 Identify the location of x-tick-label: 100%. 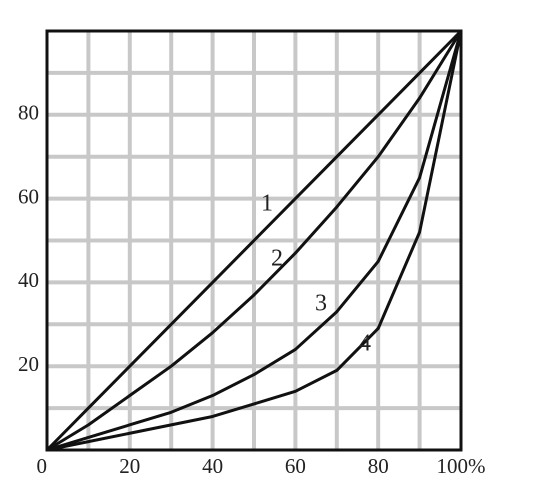
(461, 466).